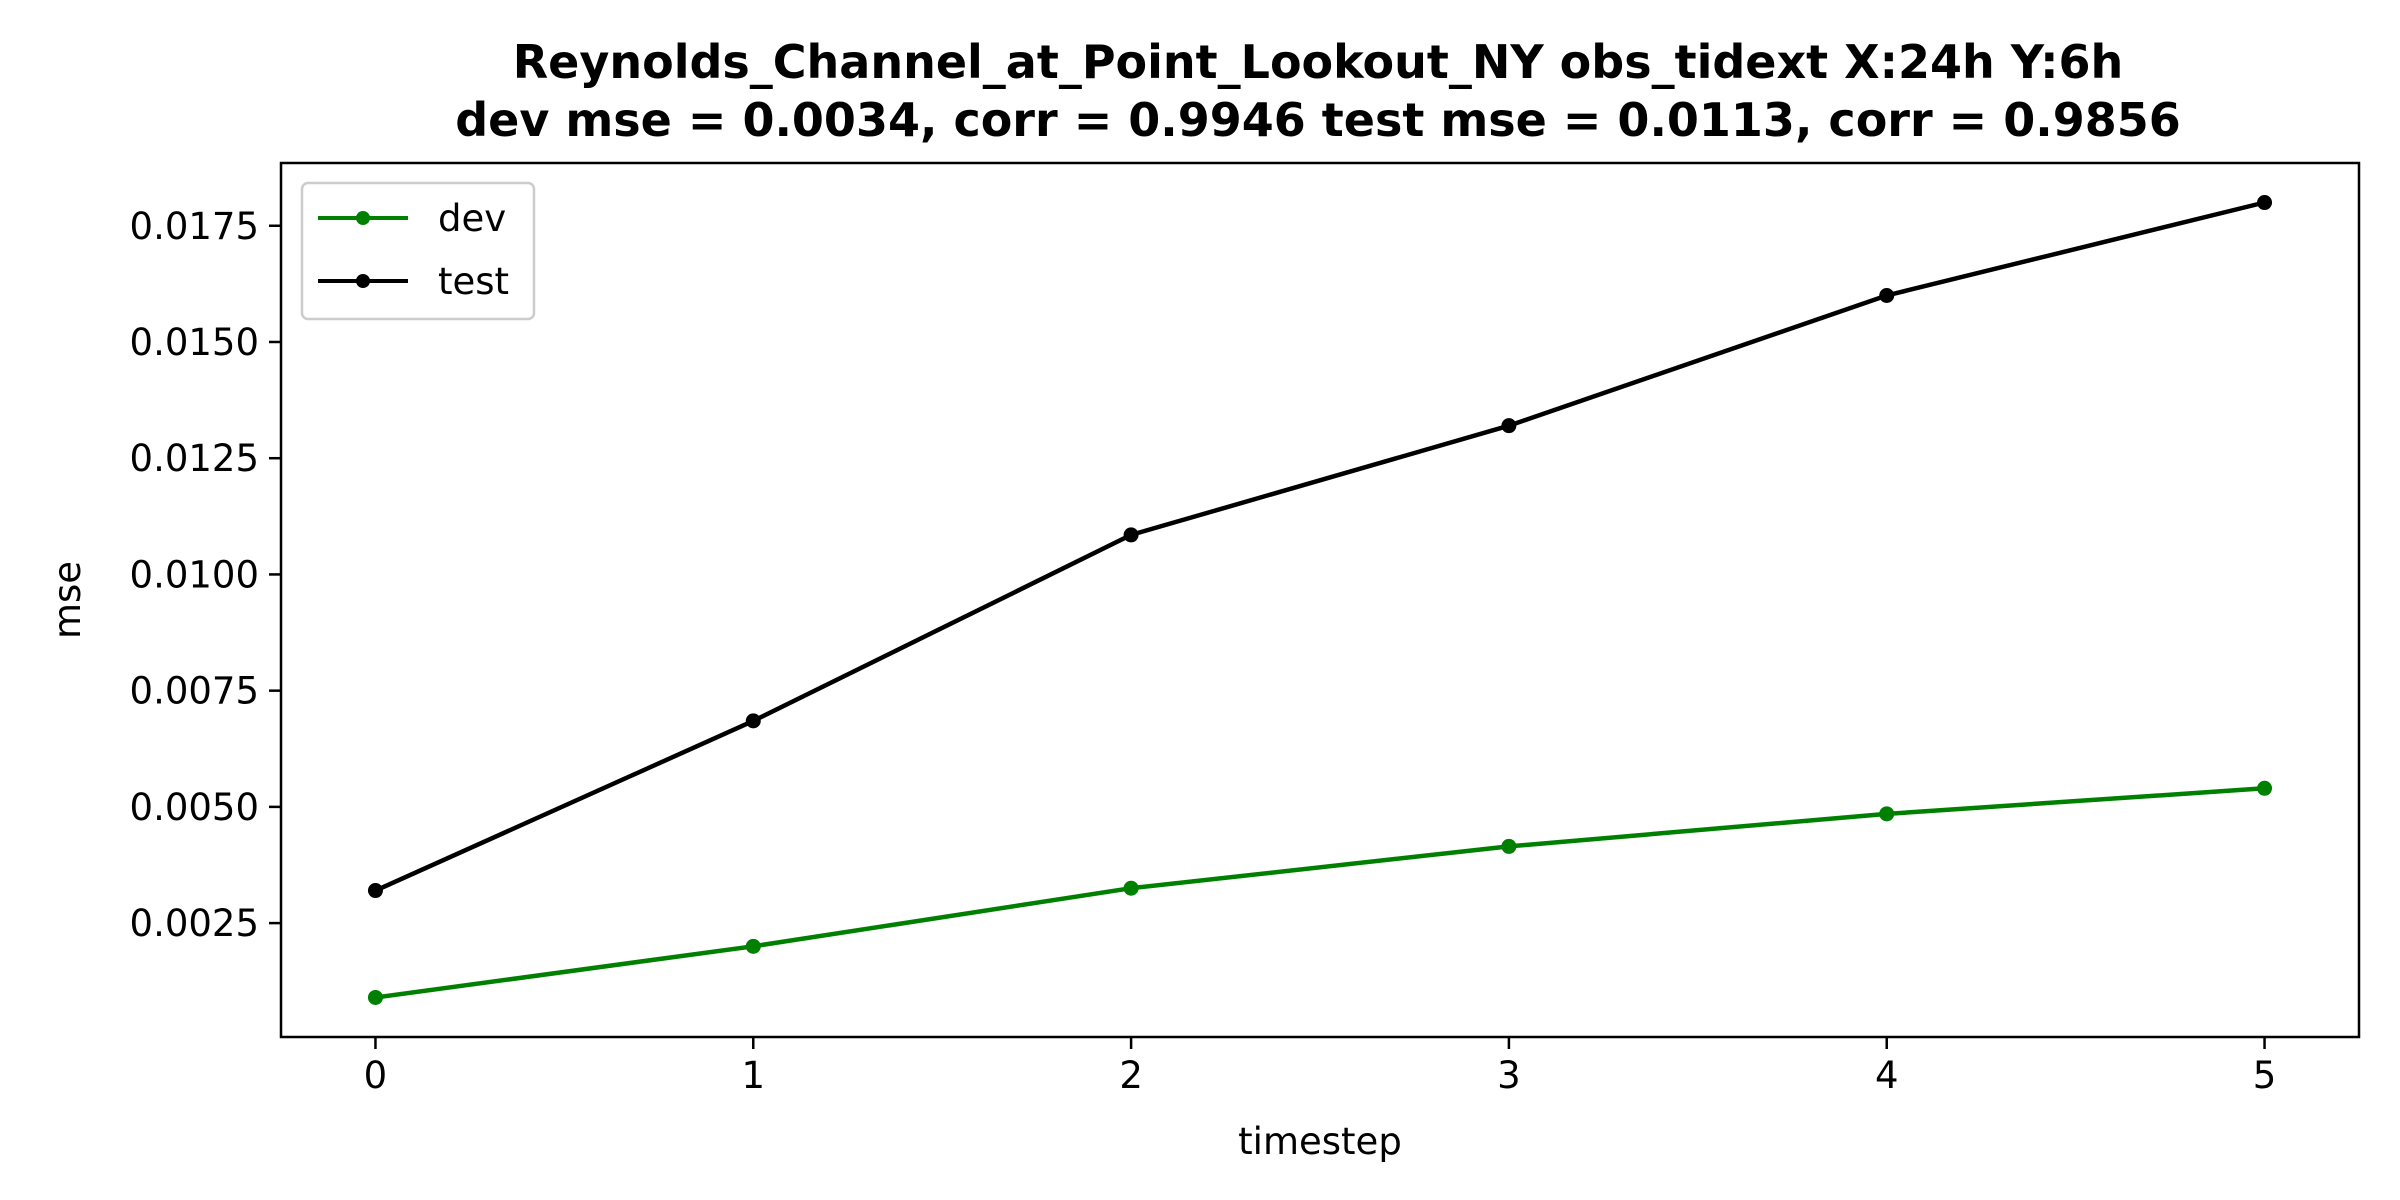  Describe the element at coordinates (194, 923) in the screenshot. I see `y-tick-label: 0.0025` at that location.